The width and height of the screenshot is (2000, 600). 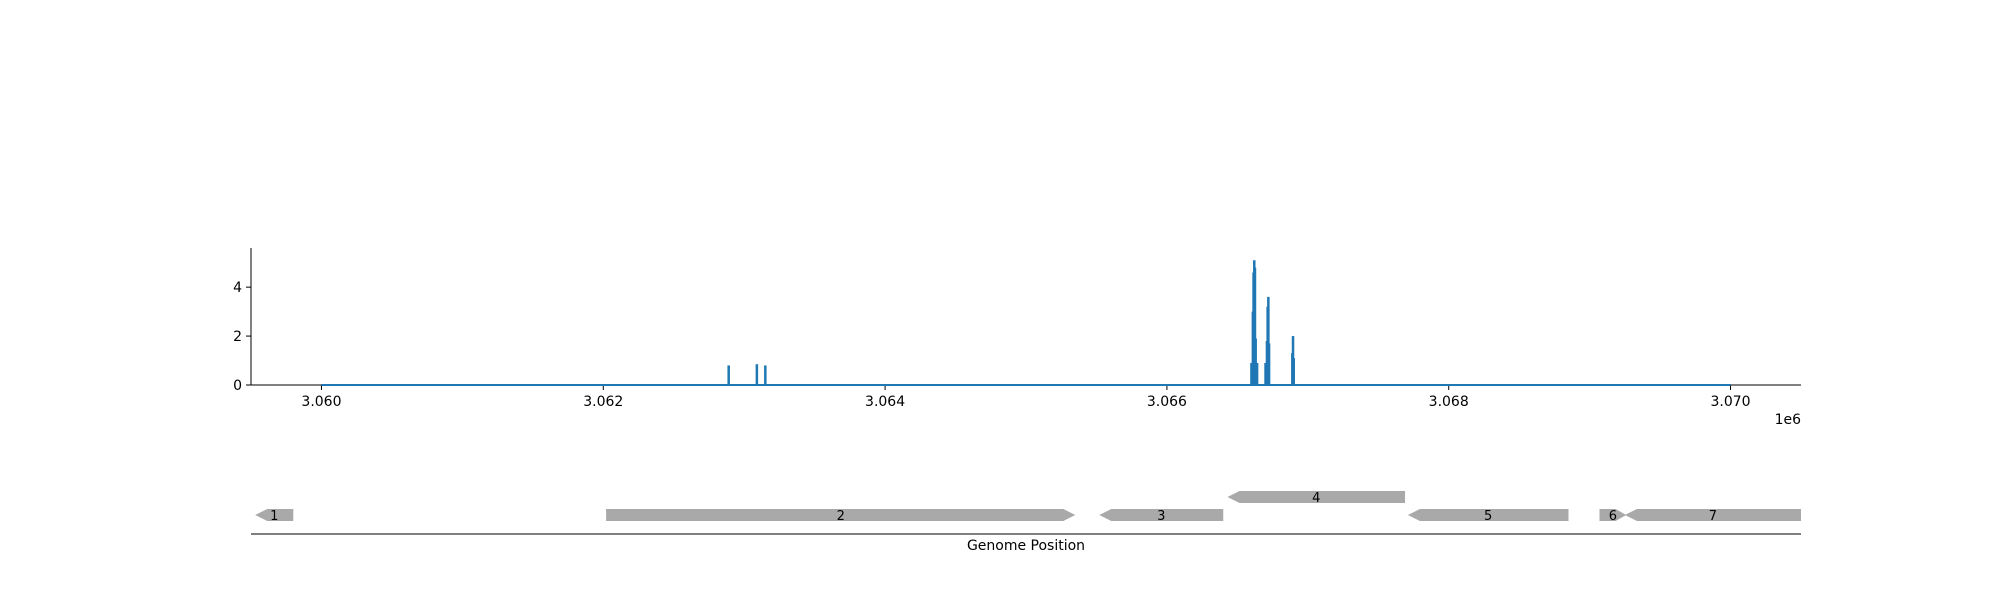 What do you see at coordinates (1730, 402) in the screenshot?
I see `x-tick-label: 3.070` at bounding box center [1730, 402].